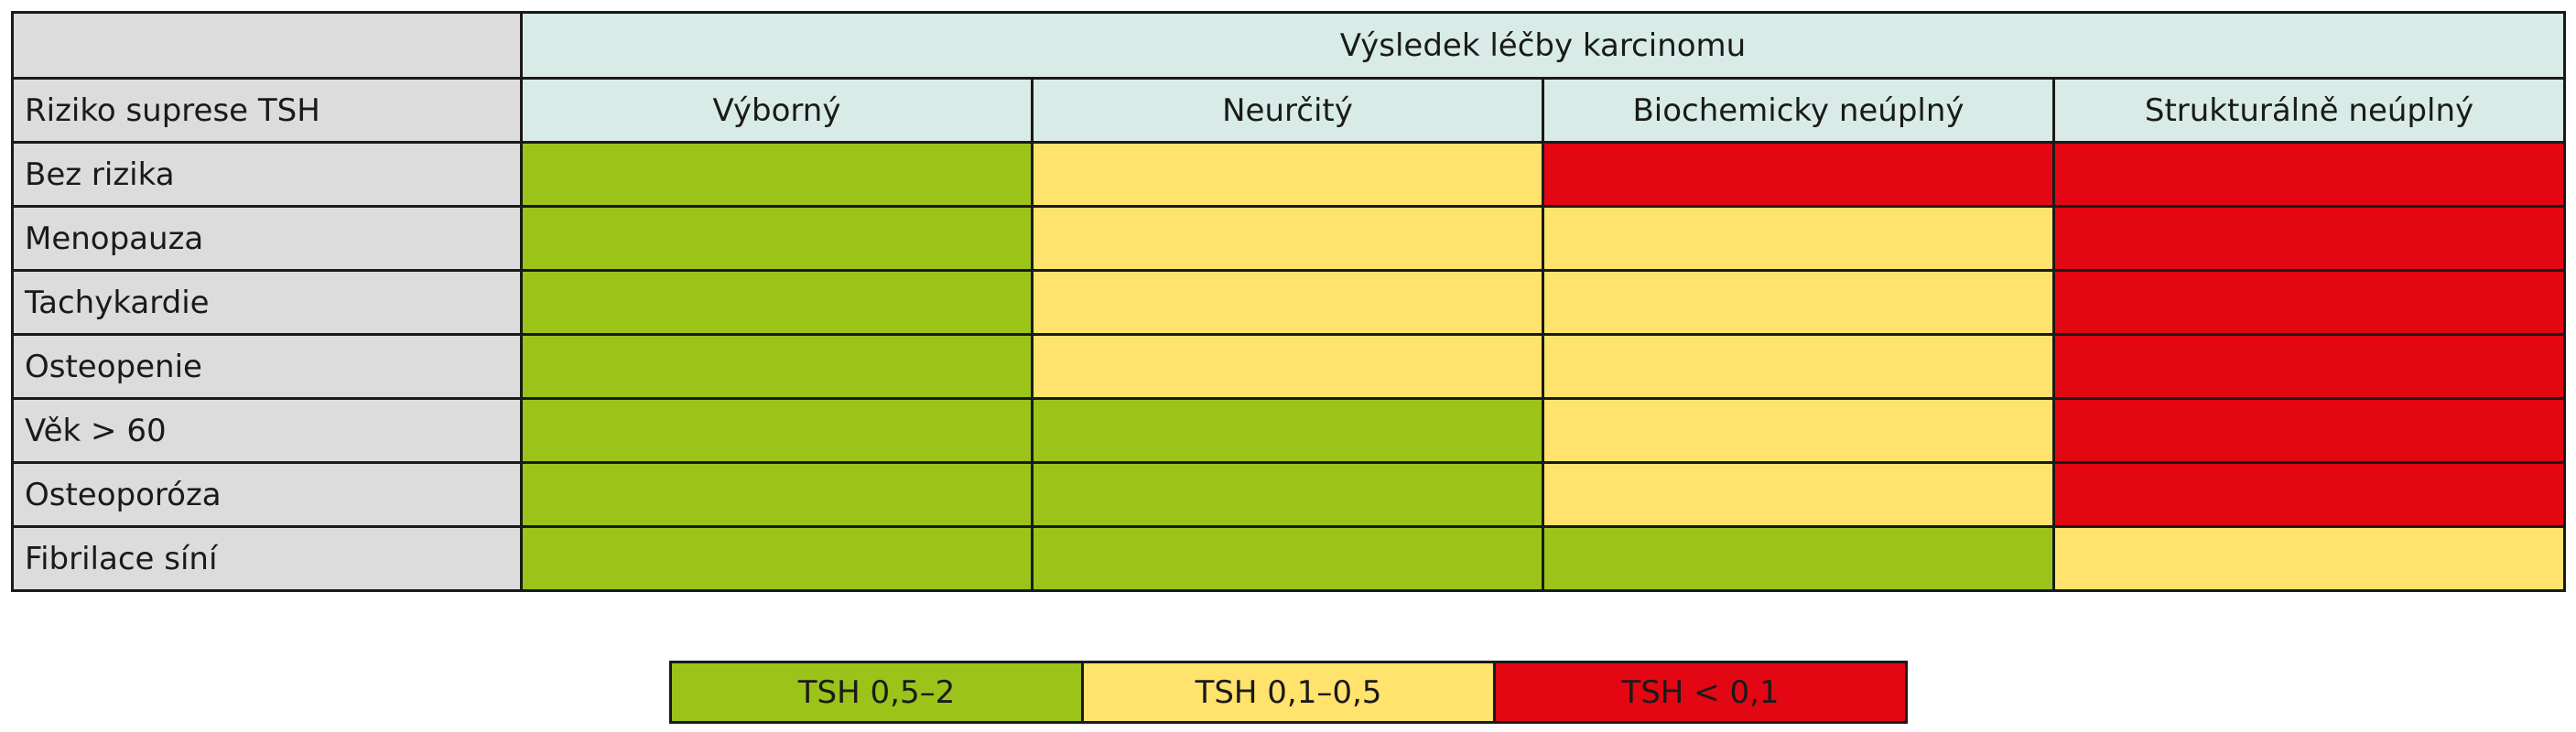 This screenshot has width=2576, height=732. I want to click on row-header-title: Riziko suprese TSH, so click(267, 111).